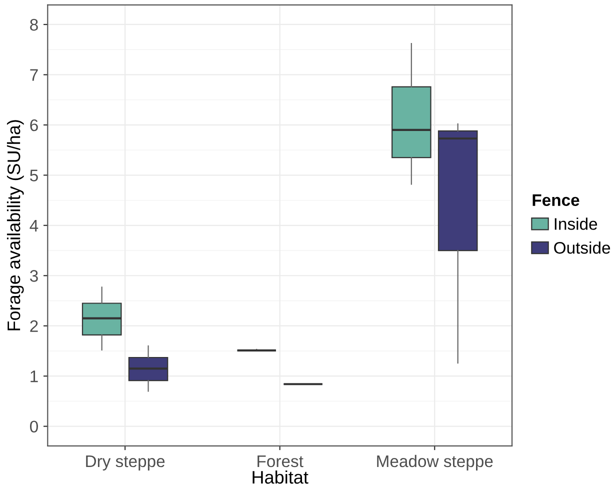 The width and height of the screenshot is (611, 490). What do you see at coordinates (15, 225) in the screenshot?
I see `y-axis-title: Forage availability (SU/ha)` at bounding box center [15, 225].